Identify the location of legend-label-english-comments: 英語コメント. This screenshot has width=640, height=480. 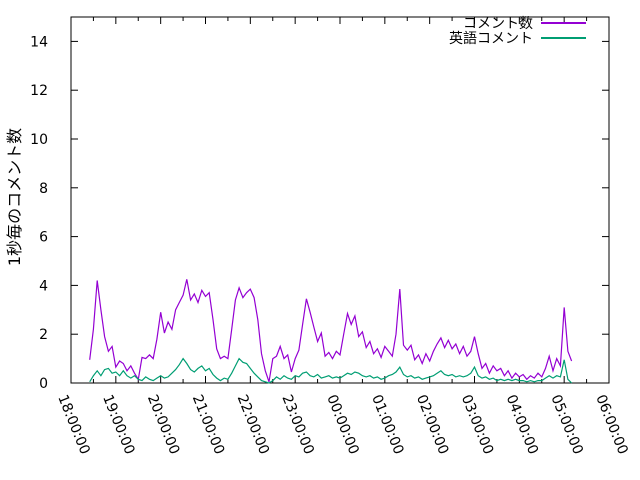
(491, 38).